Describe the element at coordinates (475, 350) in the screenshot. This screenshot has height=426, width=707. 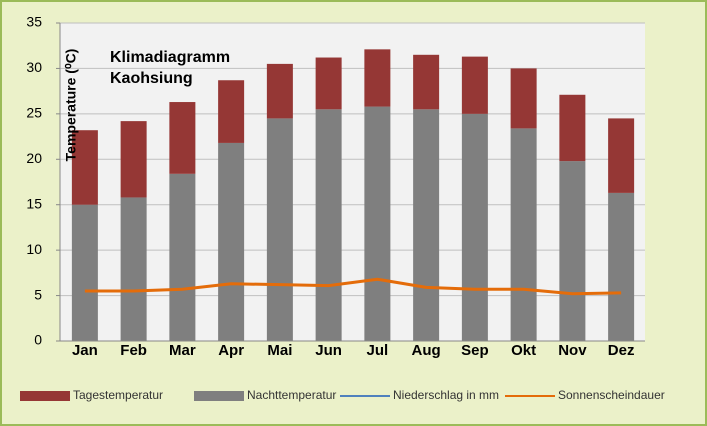
I see `x-tick-label: Sep` at that location.